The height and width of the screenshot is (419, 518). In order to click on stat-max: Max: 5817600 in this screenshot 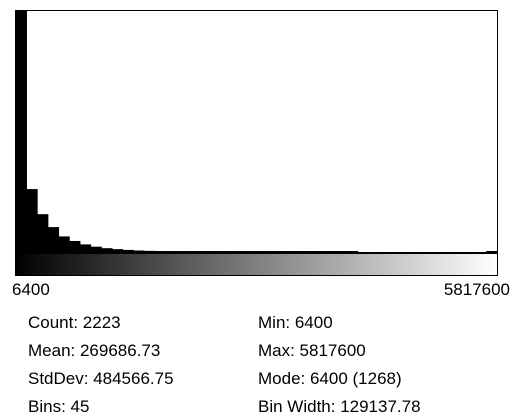, I will do `click(312, 350)`.